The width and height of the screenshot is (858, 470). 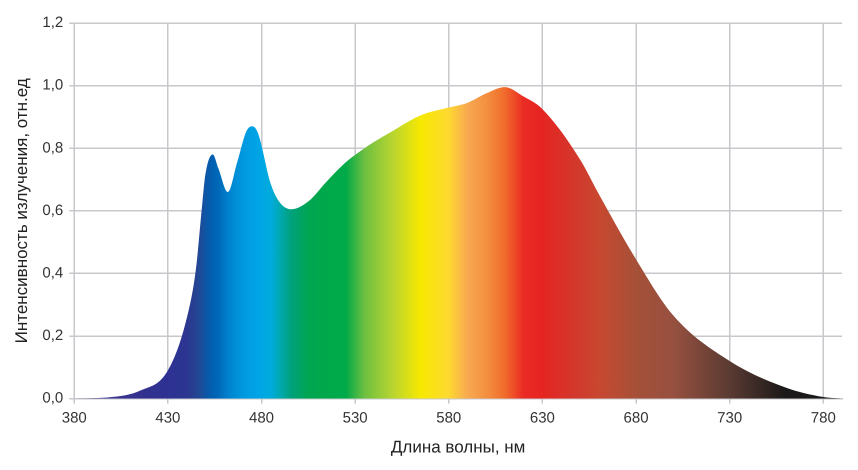 What do you see at coordinates (542, 418) in the screenshot?
I see `x-tick-label: 630` at bounding box center [542, 418].